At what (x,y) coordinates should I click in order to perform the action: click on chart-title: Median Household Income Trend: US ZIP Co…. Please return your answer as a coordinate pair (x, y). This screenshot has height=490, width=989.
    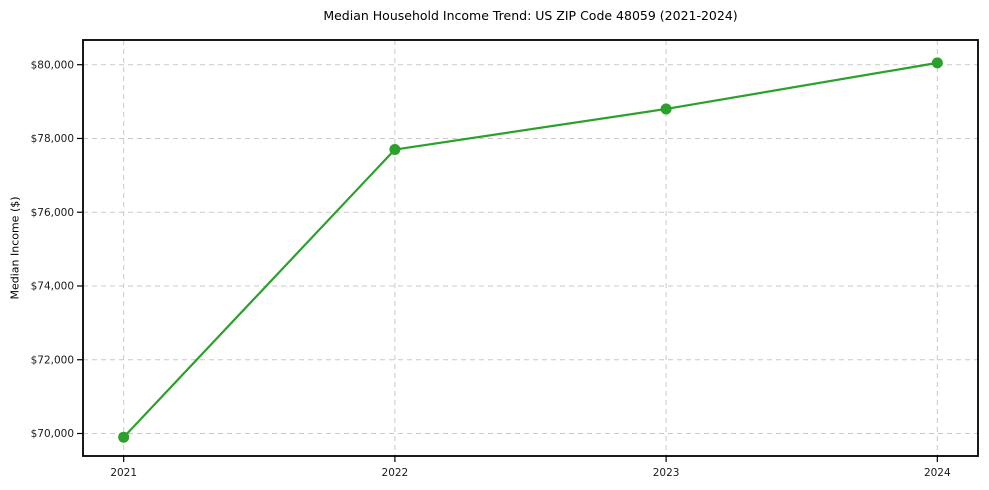
    Looking at the image, I should click on (530, 15).